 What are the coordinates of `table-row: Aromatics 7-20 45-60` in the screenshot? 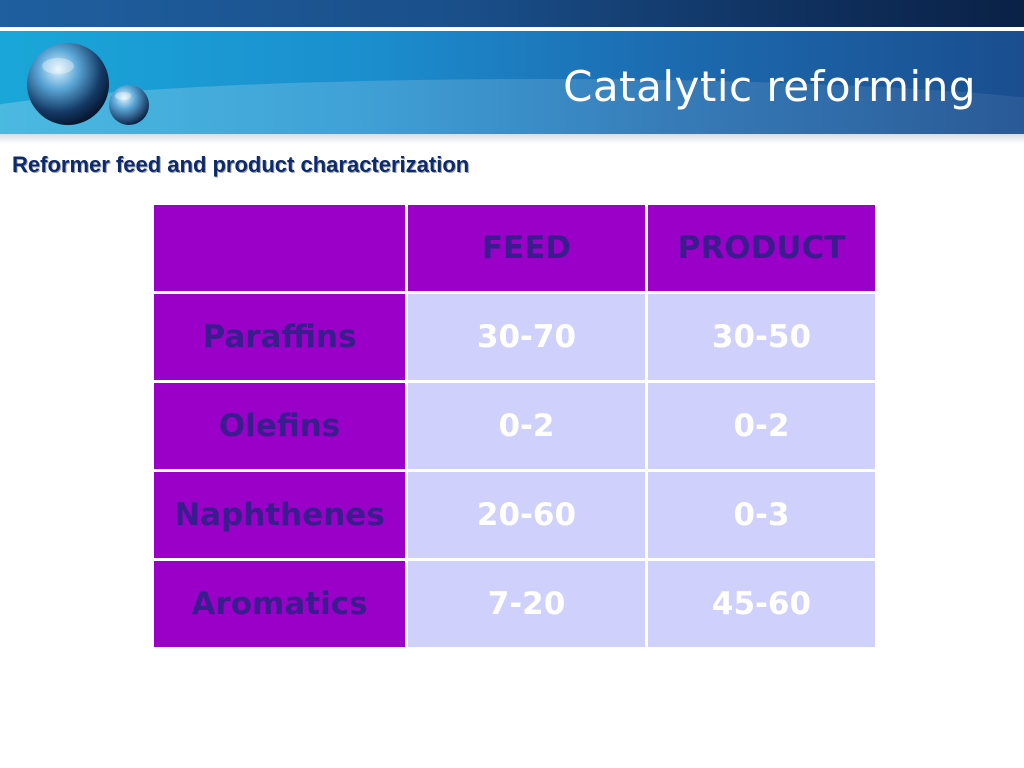 It's located at (514, 604).